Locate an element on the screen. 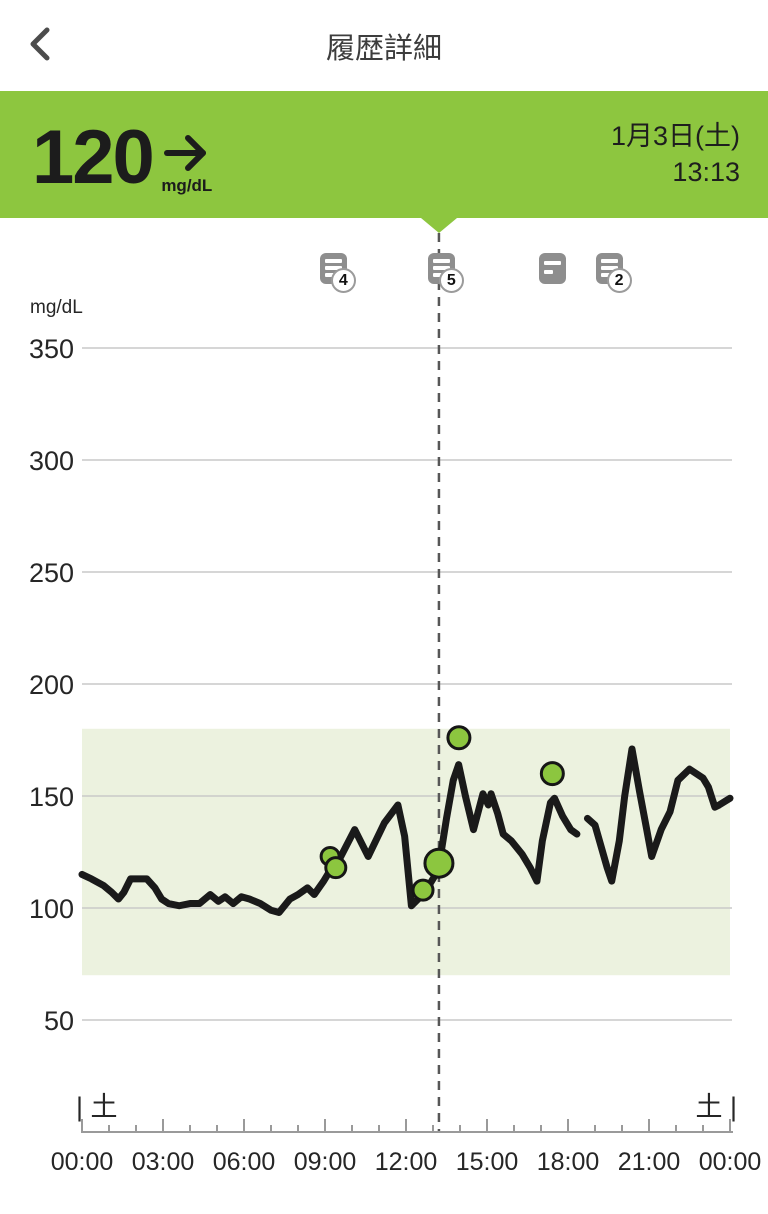  y-tick-label: 150 is located at coordinates (51, 797).